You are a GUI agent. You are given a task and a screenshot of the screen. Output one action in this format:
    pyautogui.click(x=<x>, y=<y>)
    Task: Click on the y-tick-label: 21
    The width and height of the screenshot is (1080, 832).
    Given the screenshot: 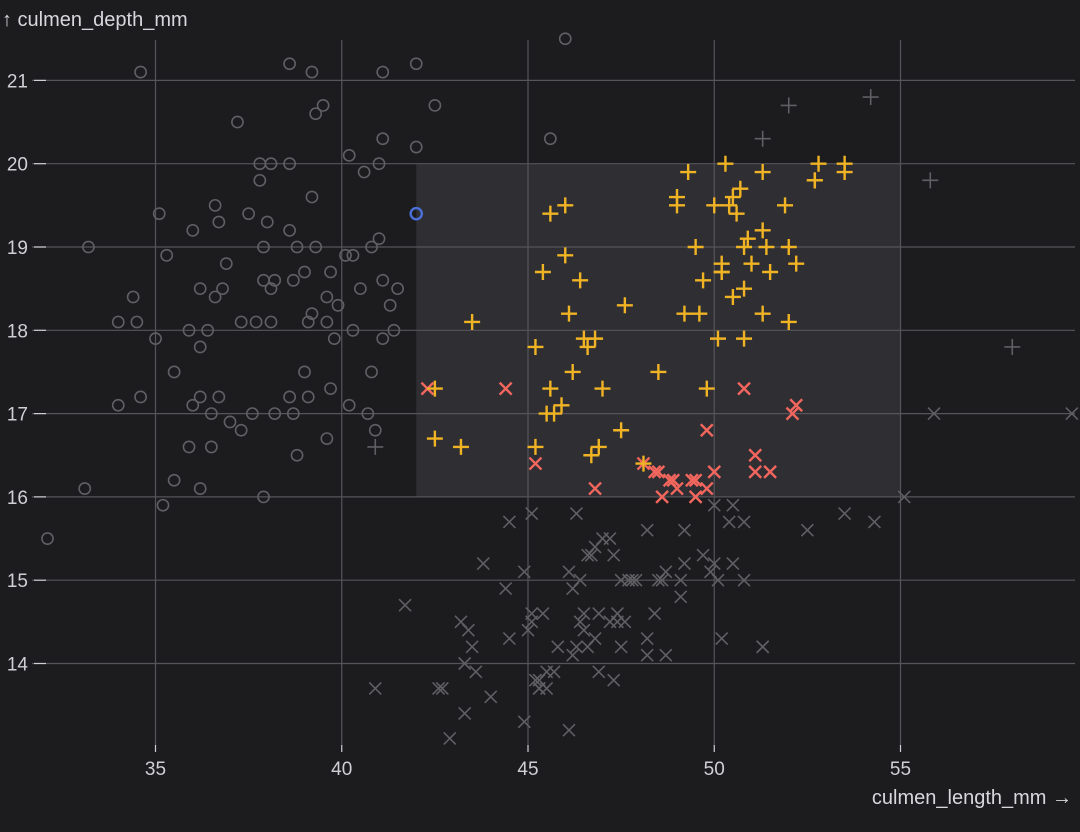 What is the action you would take?
    pyautogui.click(x=17, y=81)
    